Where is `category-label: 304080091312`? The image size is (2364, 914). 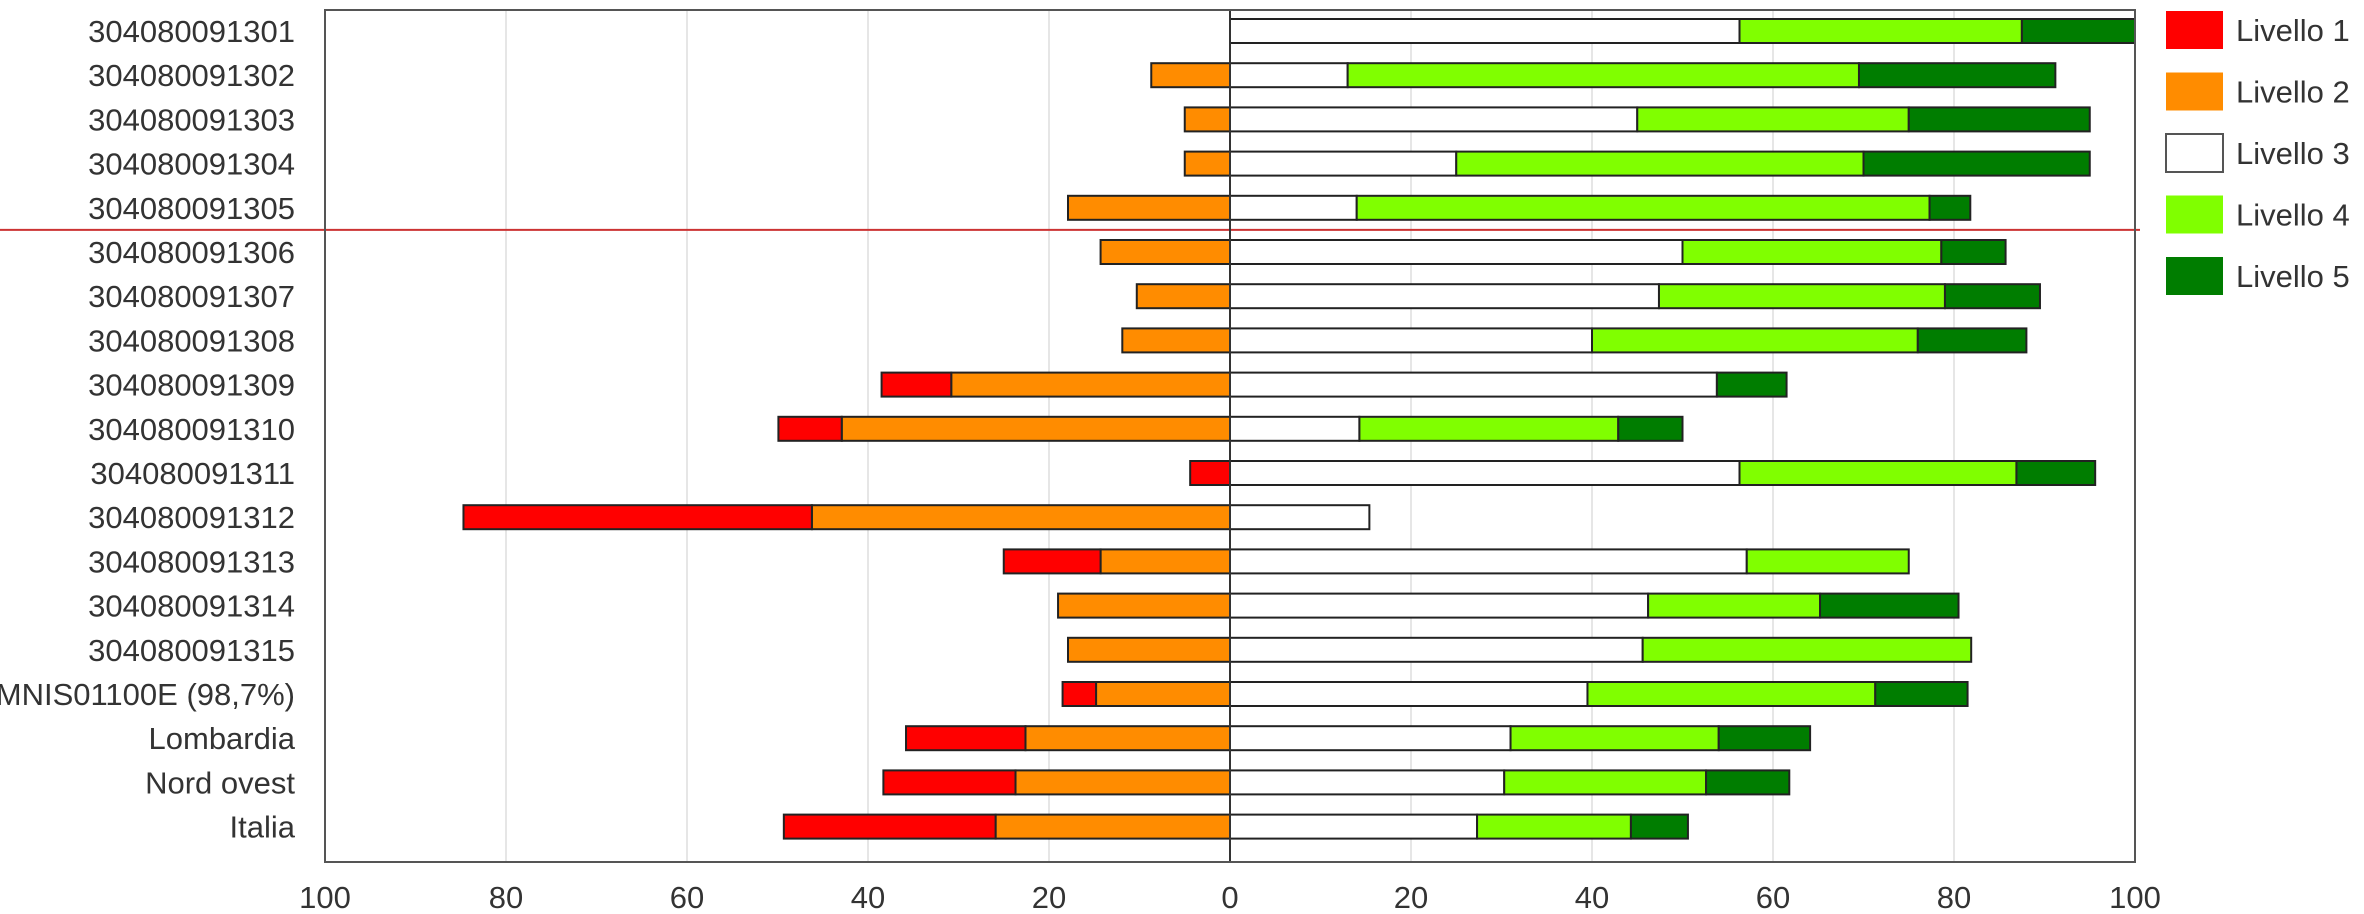 category-label: 304080091312 is located at coordinates (191, 517).